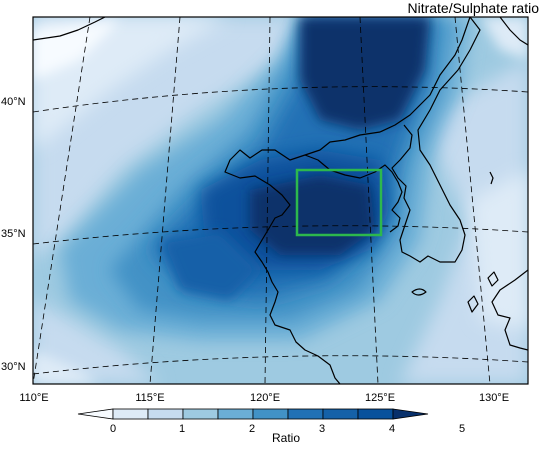  I want to click on coastline-tsushima, so click(473, 304).